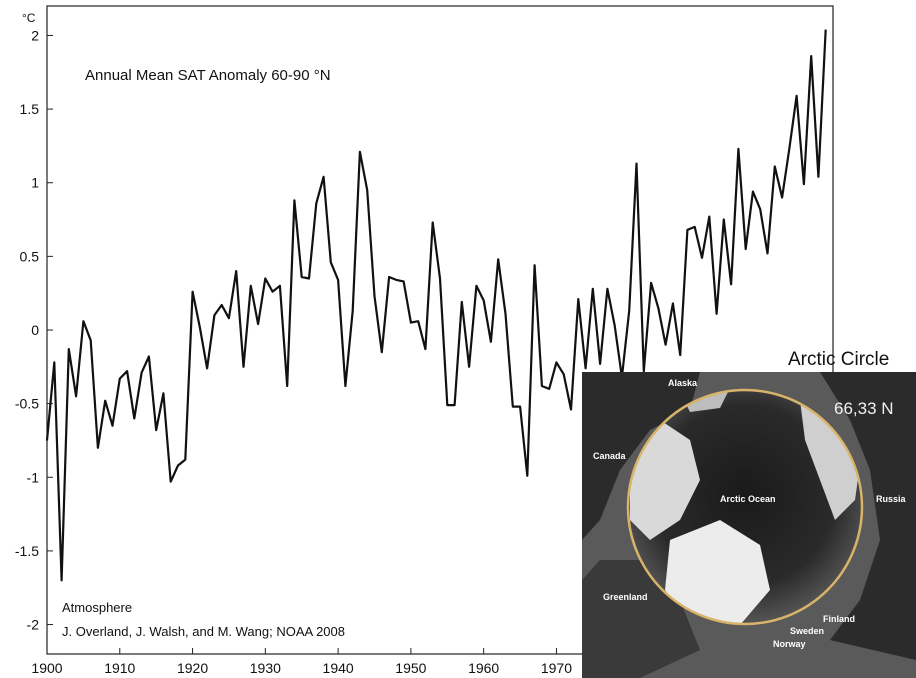 The height and width of the screenshot is (678, 916). What do you see at coordinates (35, 183) in the screenshot?
I see `y-tick-label: 1` at bounding box center [35, 183].